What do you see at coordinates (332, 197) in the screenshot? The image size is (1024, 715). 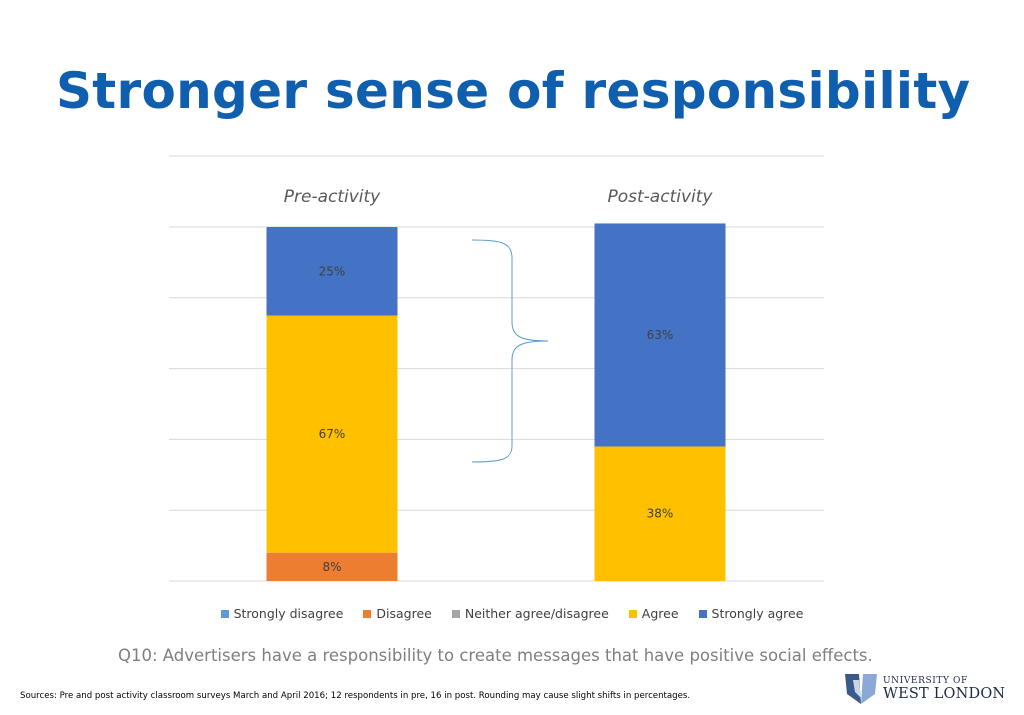 I see `category-label: Pre-activity` at bounding box center [332, 197].